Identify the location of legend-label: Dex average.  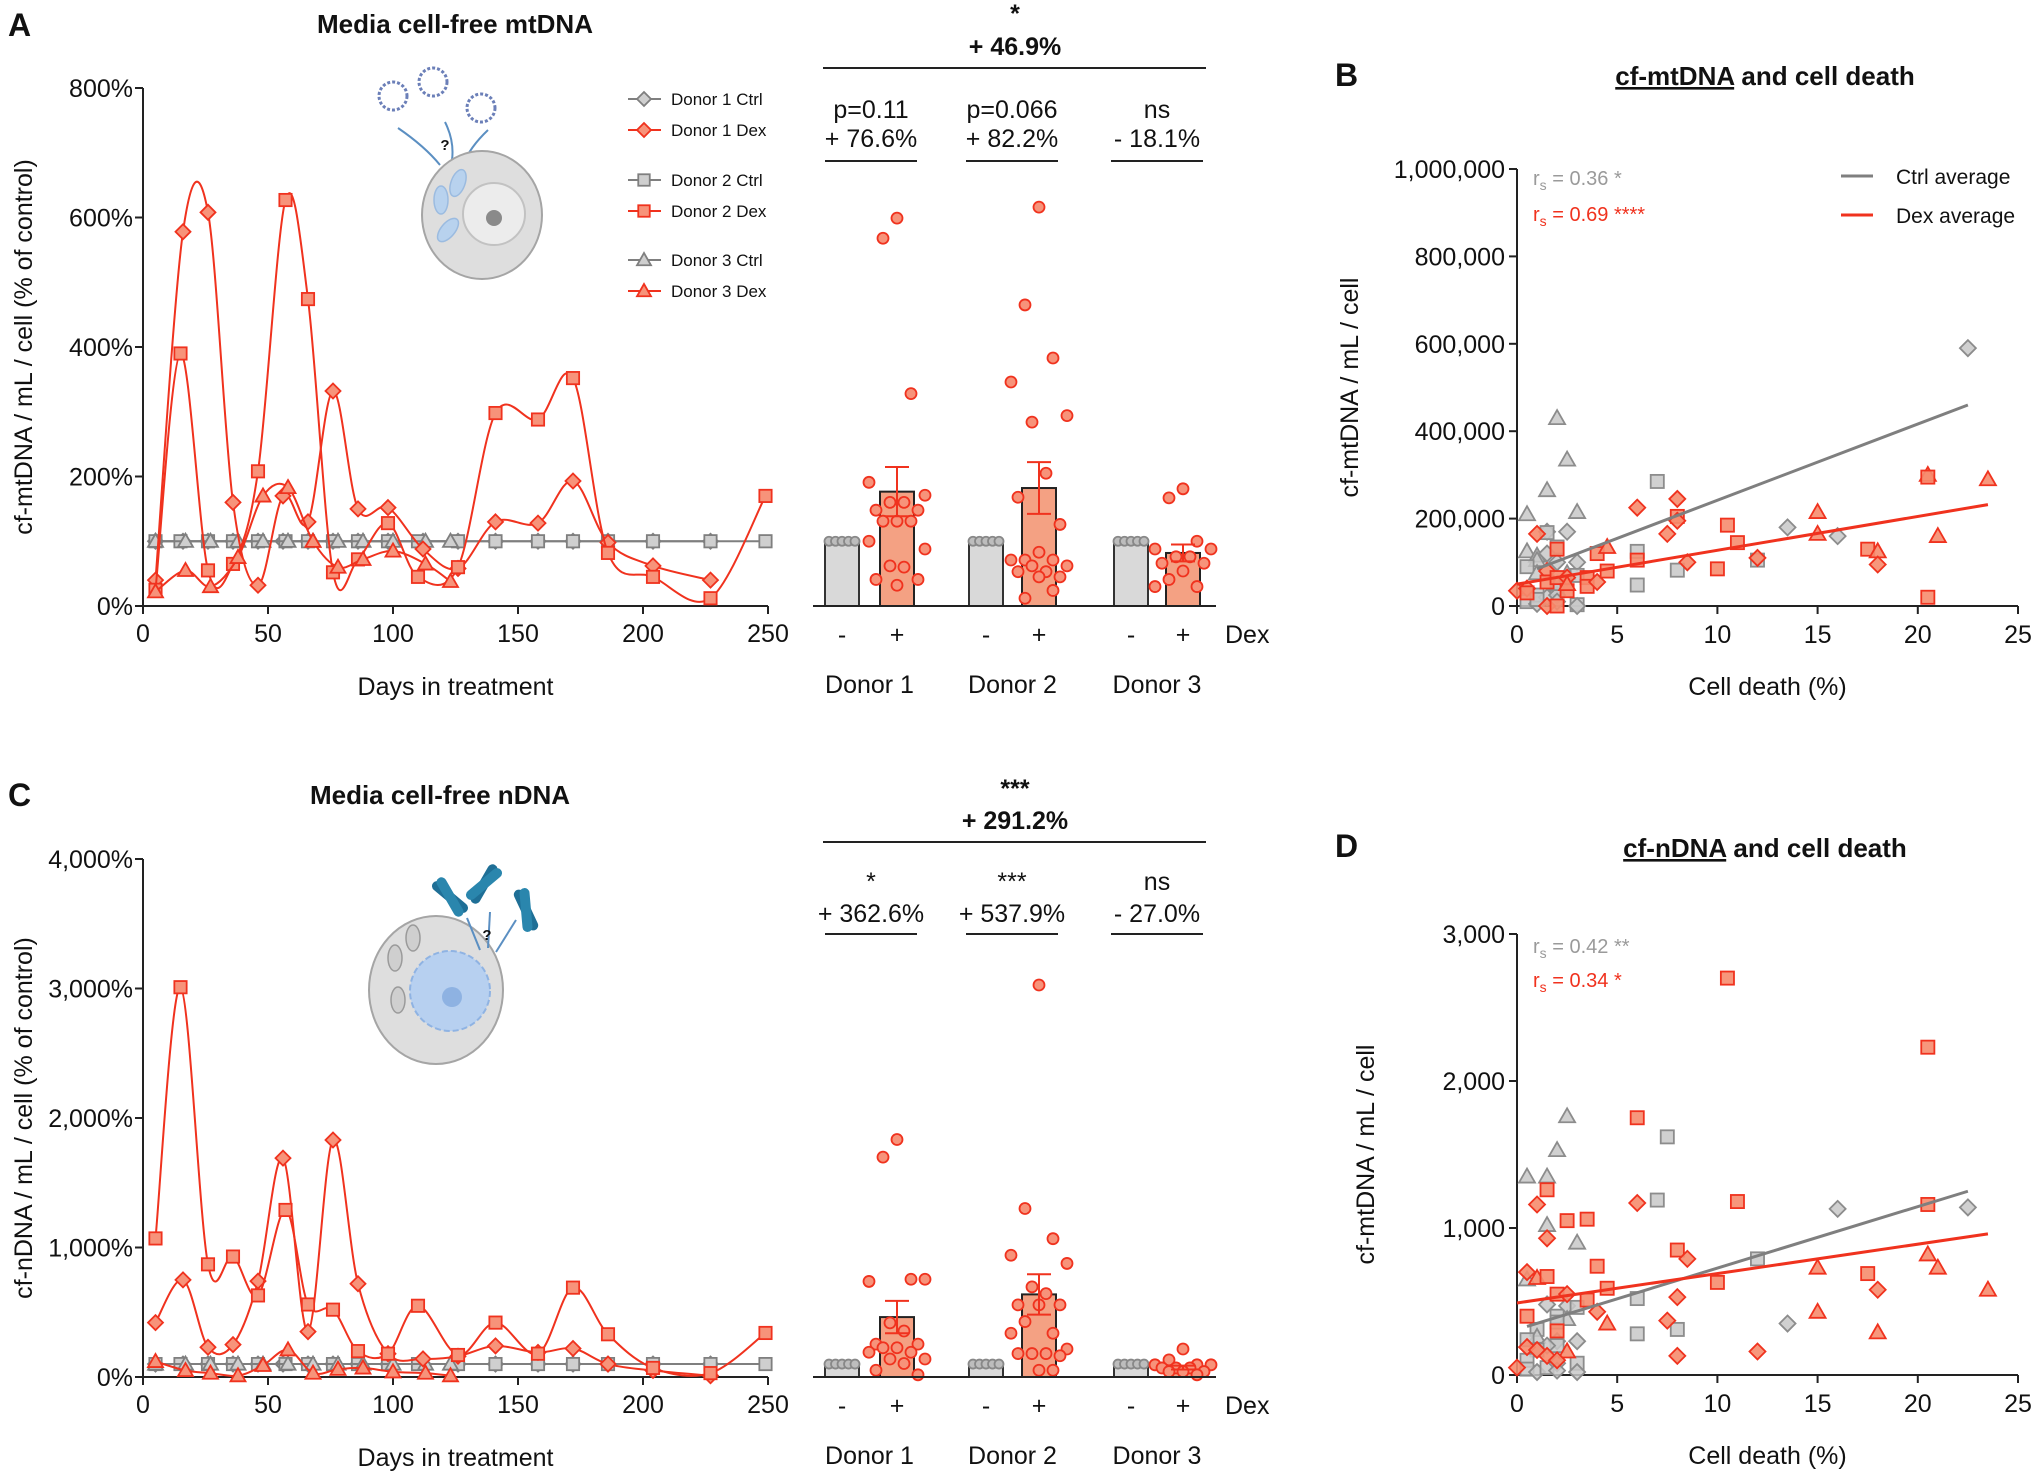
(1955, 216).